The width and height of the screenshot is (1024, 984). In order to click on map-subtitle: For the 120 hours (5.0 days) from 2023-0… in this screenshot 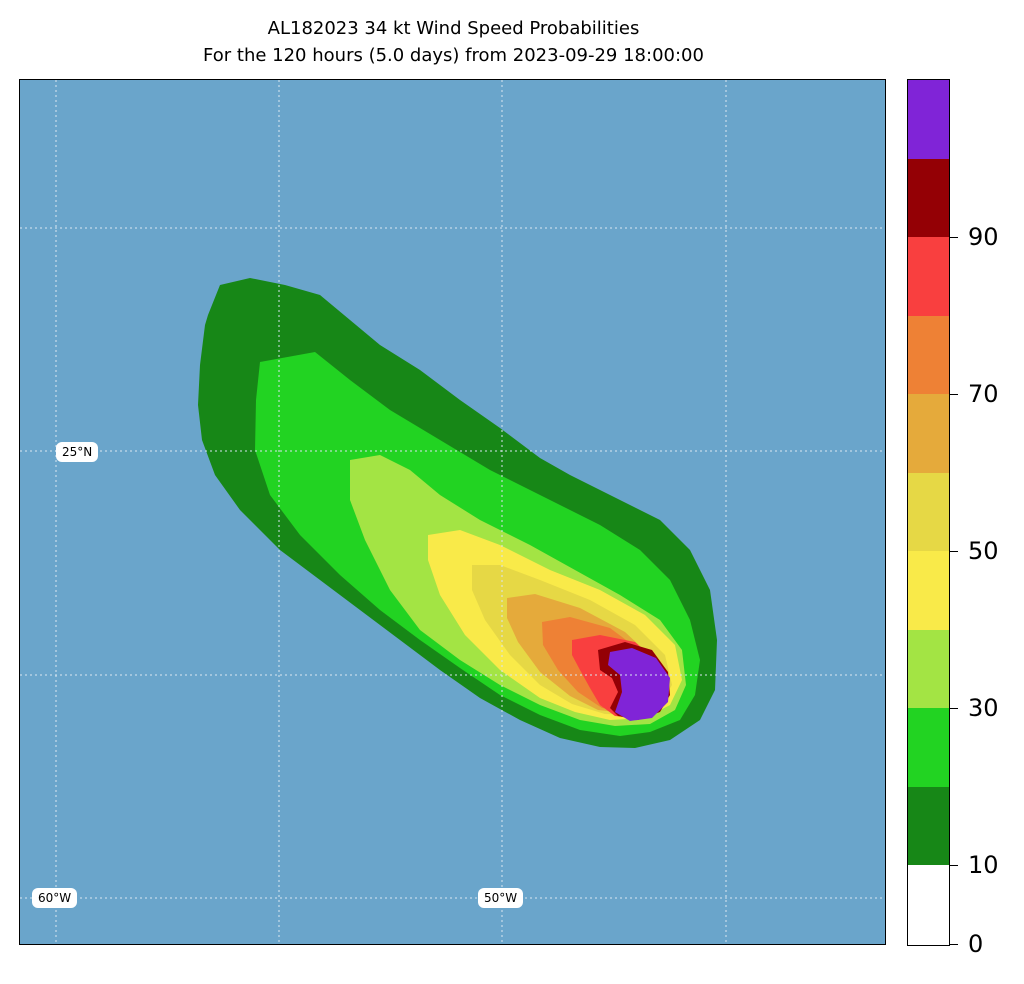, I will do `click(453, 55)`.